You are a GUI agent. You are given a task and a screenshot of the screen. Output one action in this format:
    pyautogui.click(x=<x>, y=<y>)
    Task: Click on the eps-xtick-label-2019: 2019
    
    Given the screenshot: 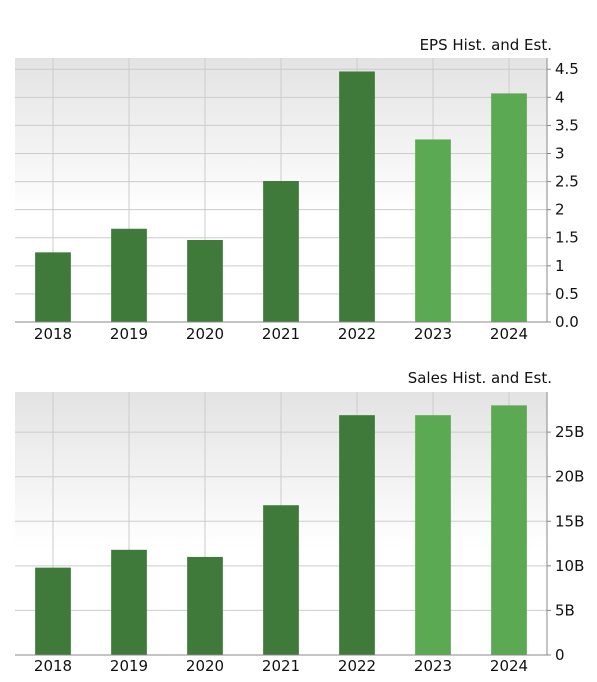 What is the action you would take?
    pyautogui.click(x=129, y=334)
    